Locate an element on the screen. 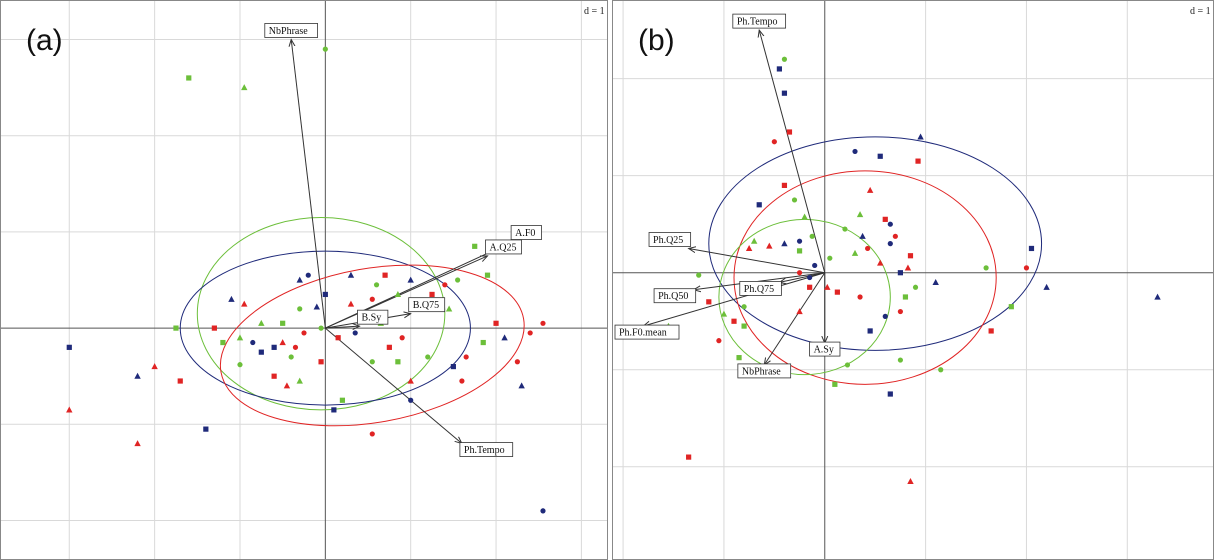  vector-label: Ph.F0.mean is located at coordinates (647, 332).